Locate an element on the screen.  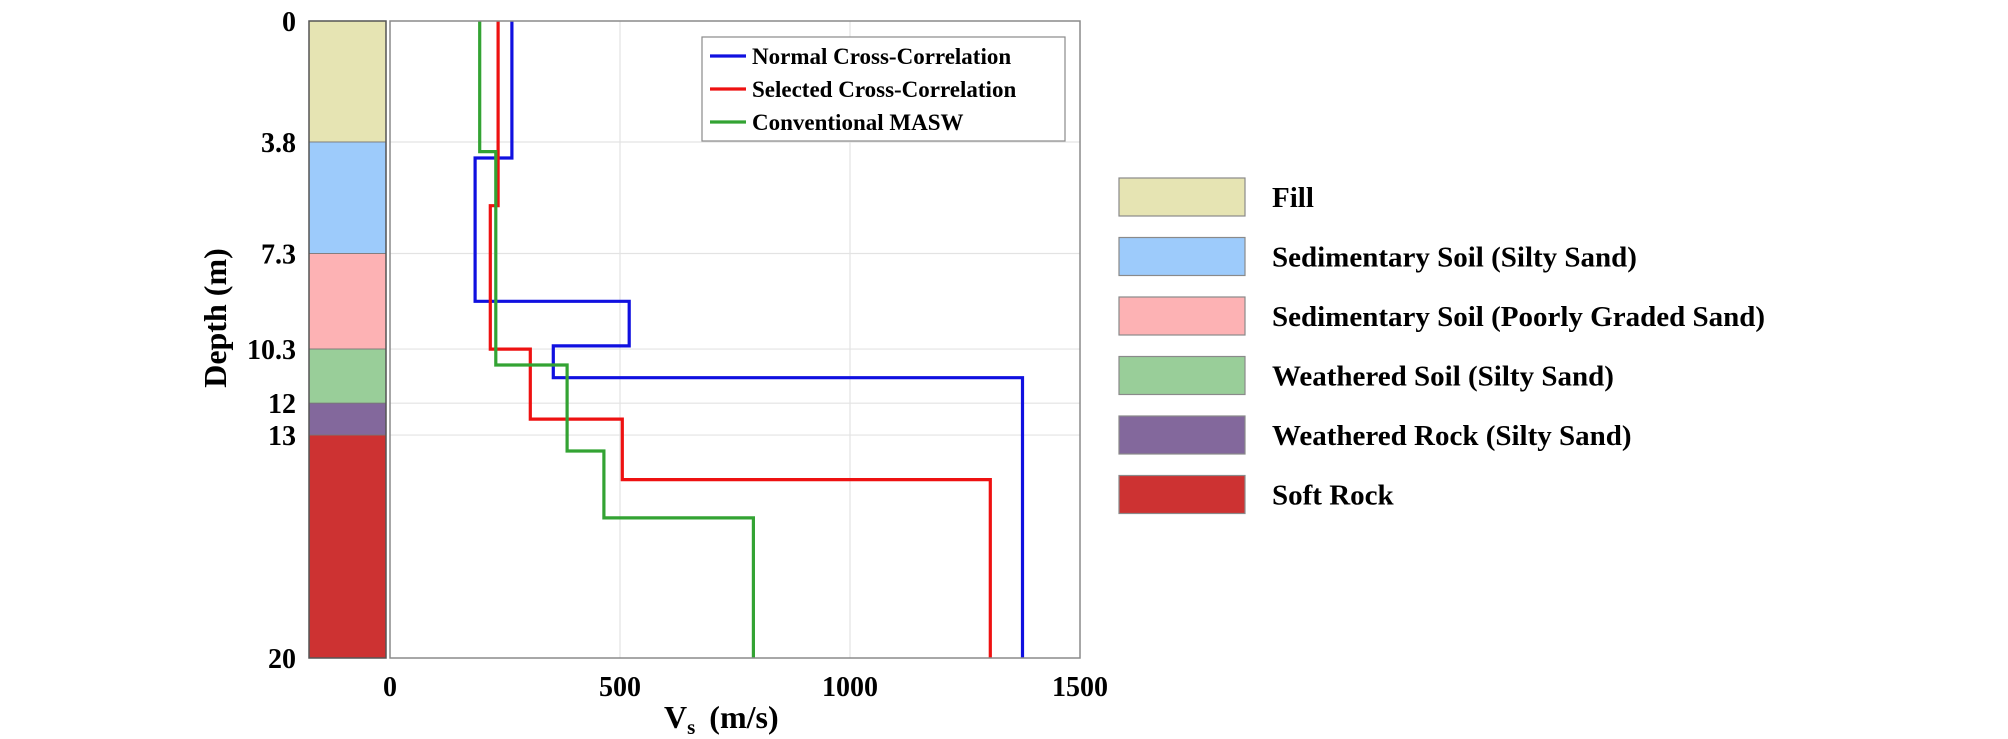
x-axis-title-unit: (m/s) is located at coordinates (743, 717).